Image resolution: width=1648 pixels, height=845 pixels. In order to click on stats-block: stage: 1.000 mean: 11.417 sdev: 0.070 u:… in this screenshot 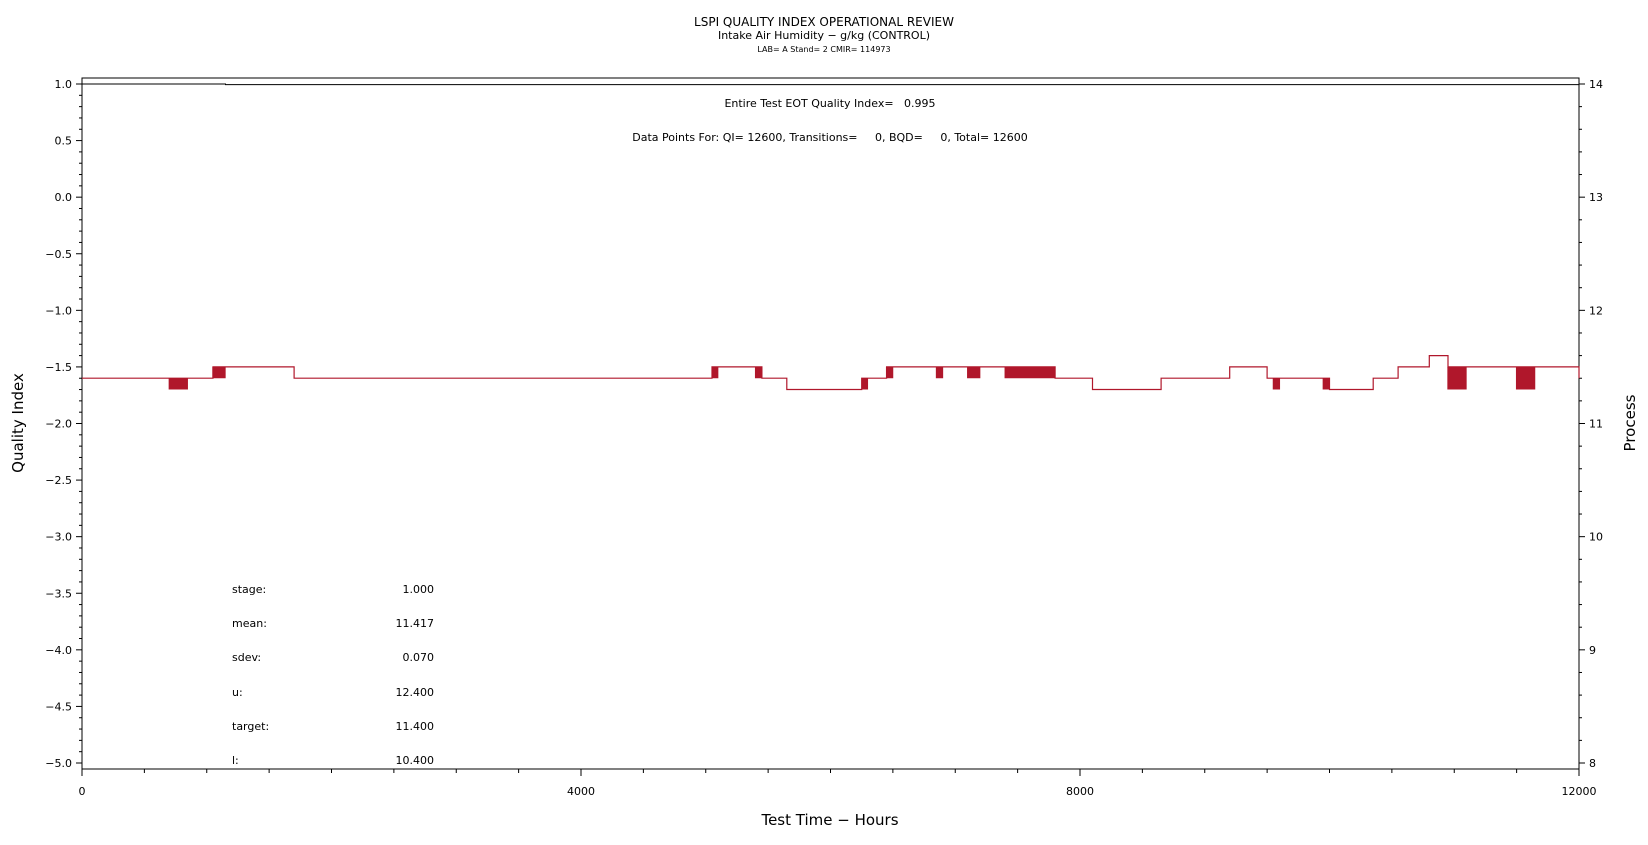, I will do `click(333, 675)`.